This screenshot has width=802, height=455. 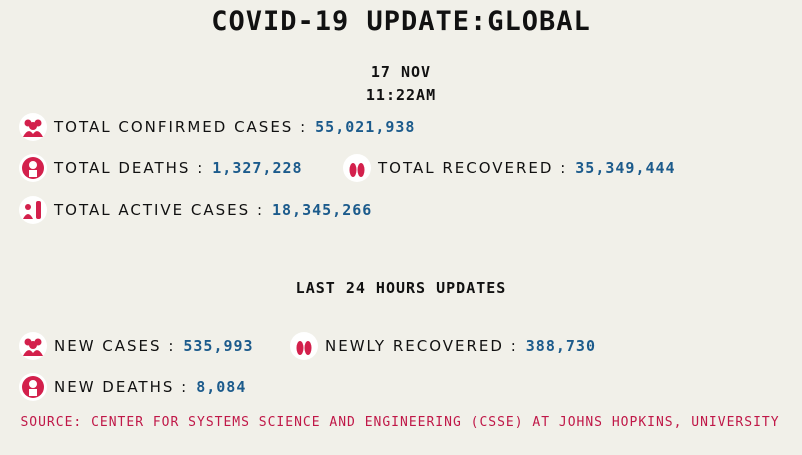 I want to click on stat-row: TOTAL CONFIRMED CASES : 55,021,938, so click(x=216, y=127).